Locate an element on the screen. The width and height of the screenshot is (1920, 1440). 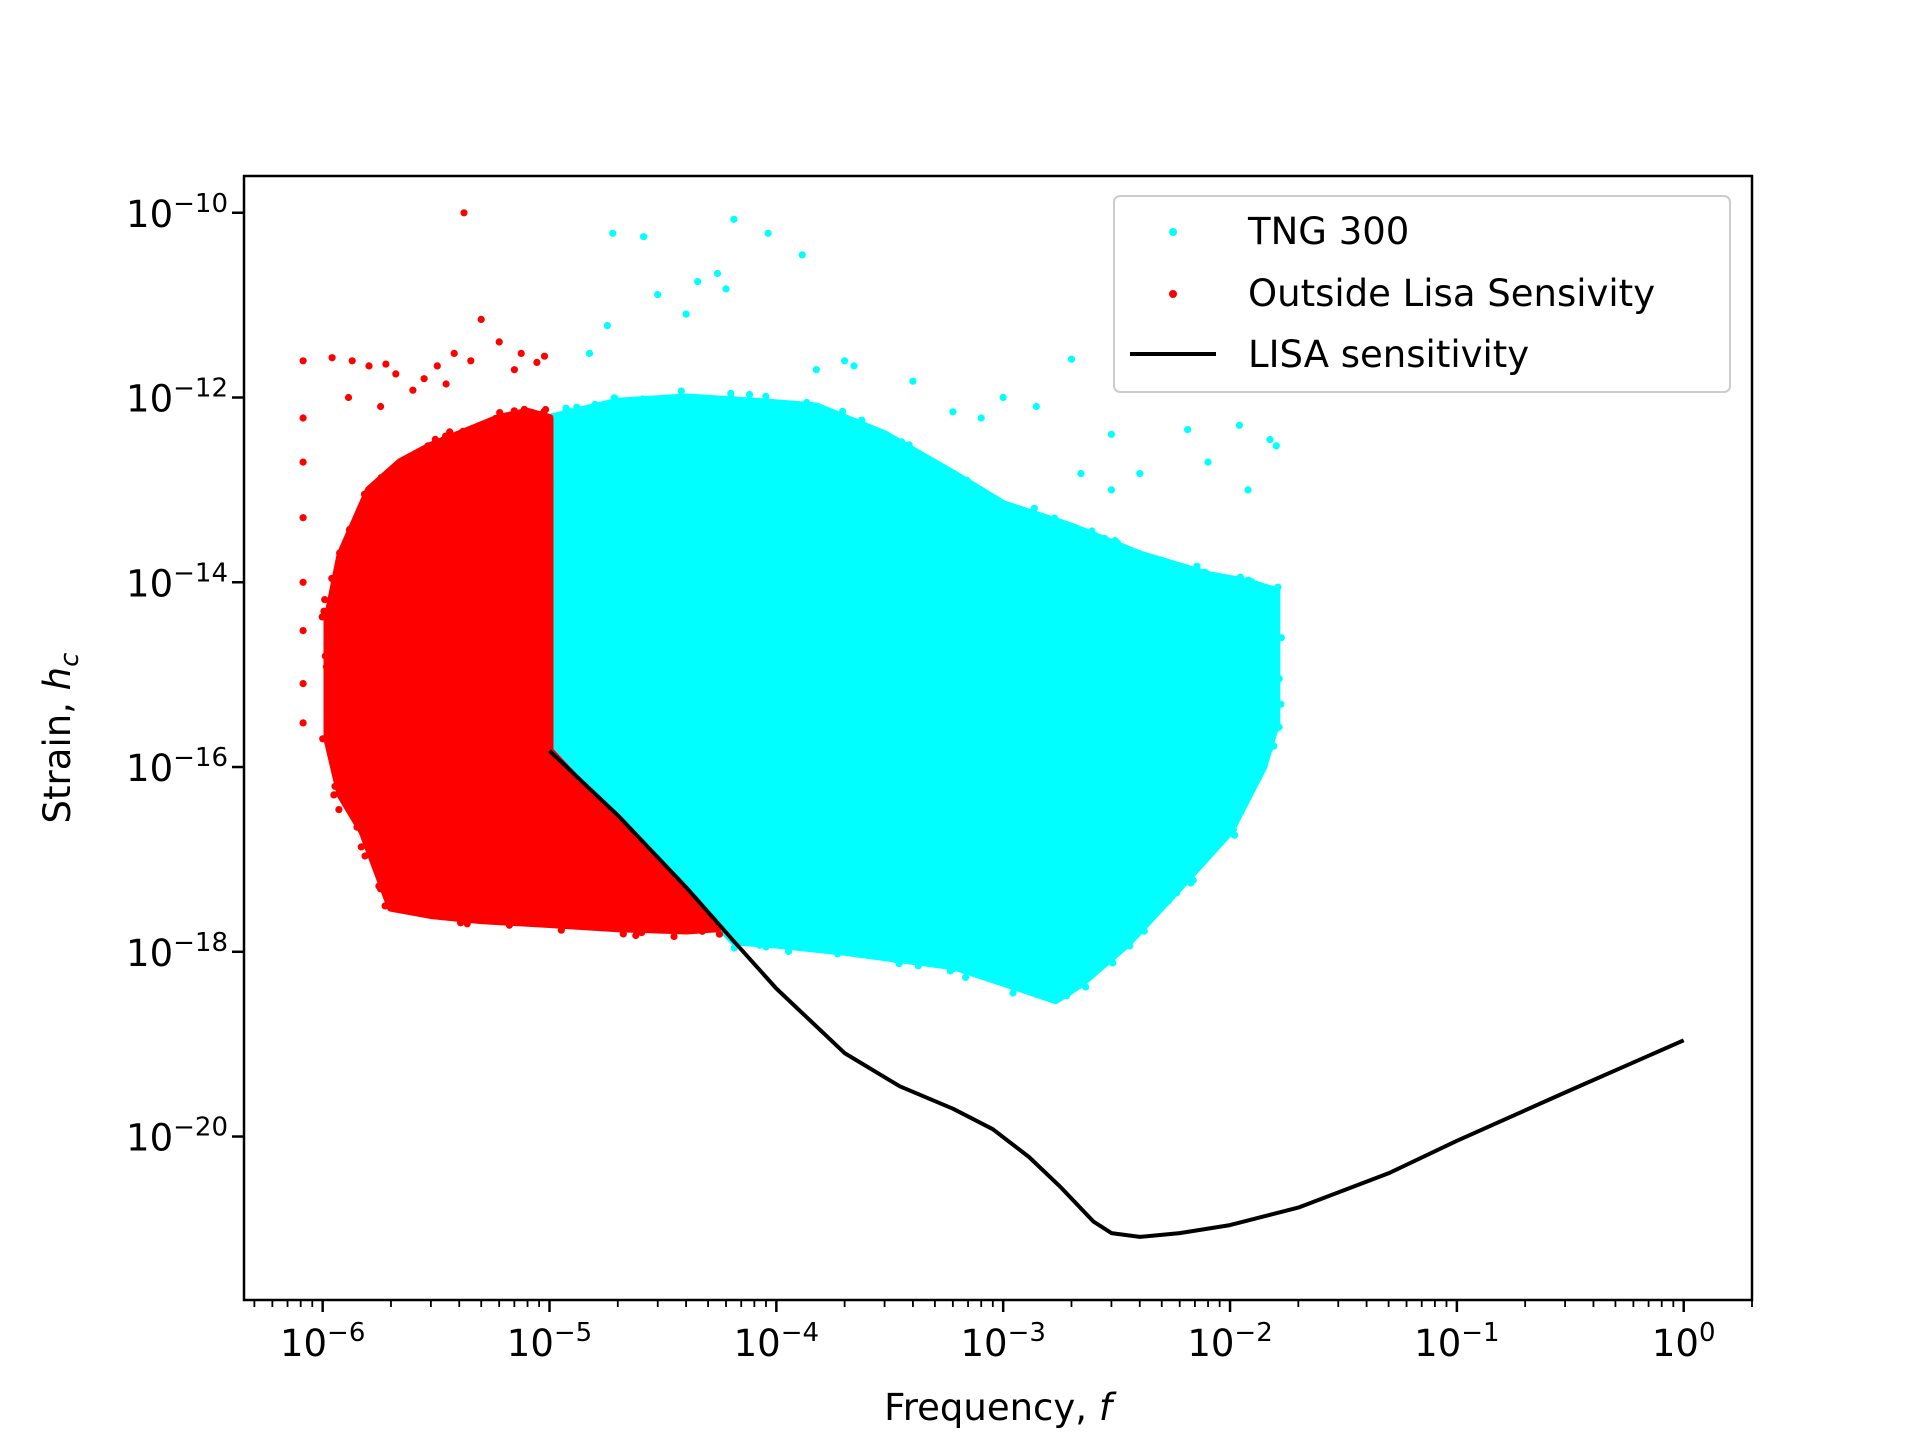
y-axis-label: Strain, hc is located at coordinates (60, 738).